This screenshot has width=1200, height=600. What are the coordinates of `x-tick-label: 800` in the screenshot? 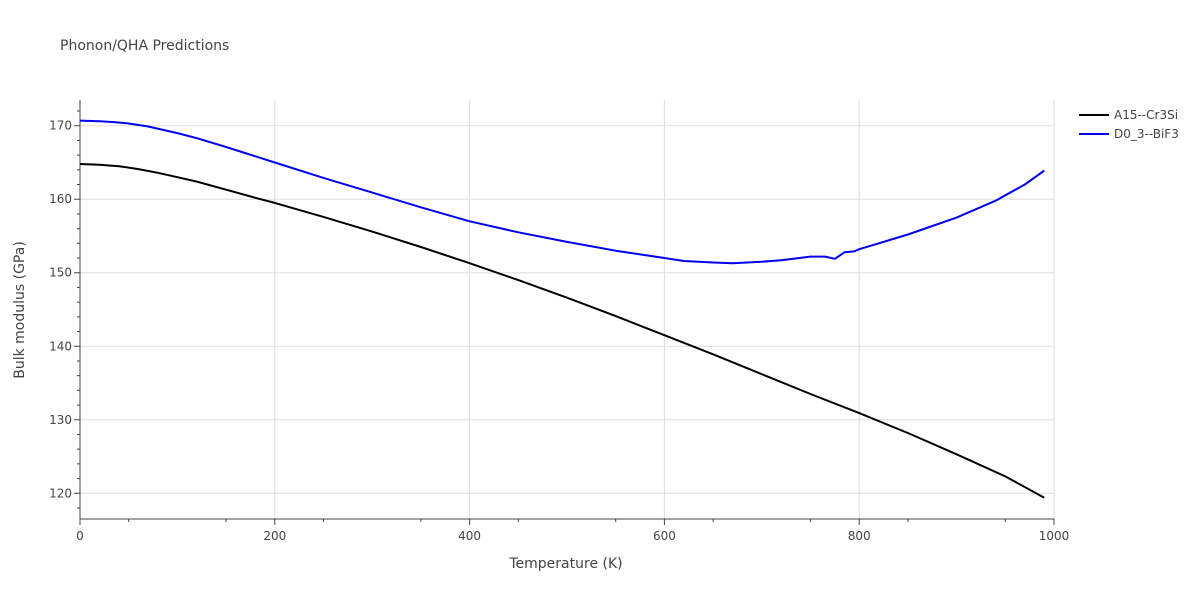 It's located at (859, 536).